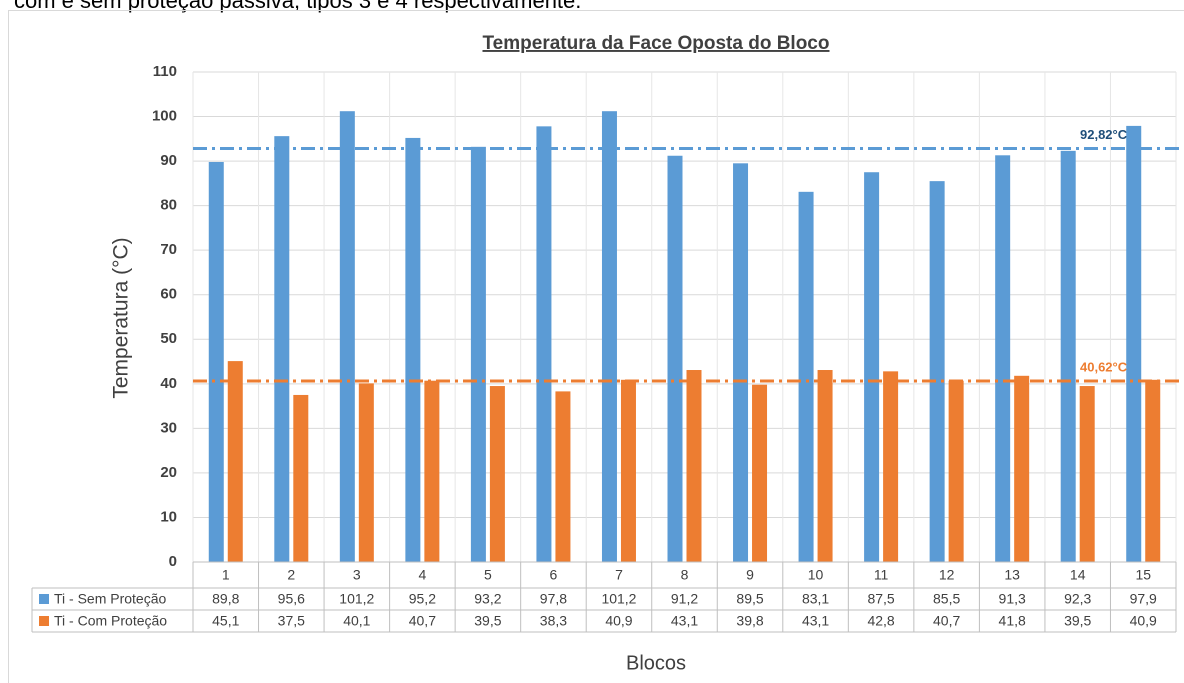  Describe the element at coordinates (749, 621) in the screenshot. I see `table-value: 39,8` at that location.